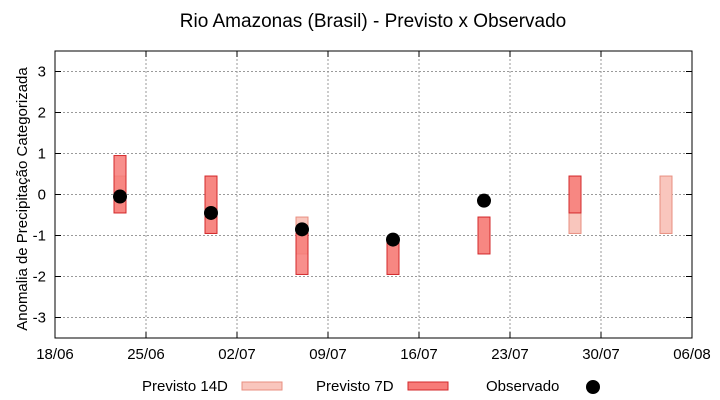 The width and height of the screenshot is (720, 400). I want to click on y-tick-label: -3, so click(39, 318).